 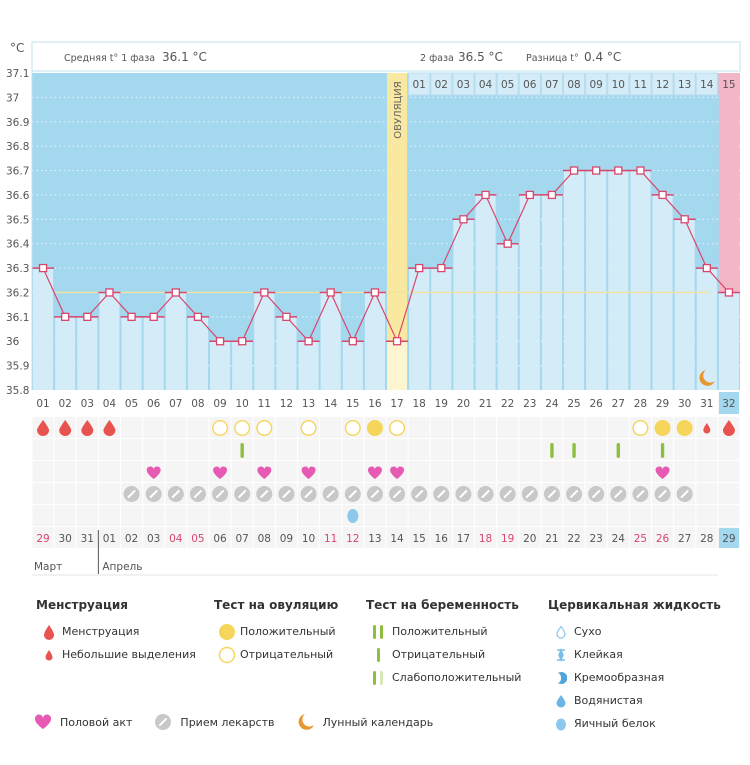 I want to click on cycle-day-label: 05, so click(x=131, y=404).